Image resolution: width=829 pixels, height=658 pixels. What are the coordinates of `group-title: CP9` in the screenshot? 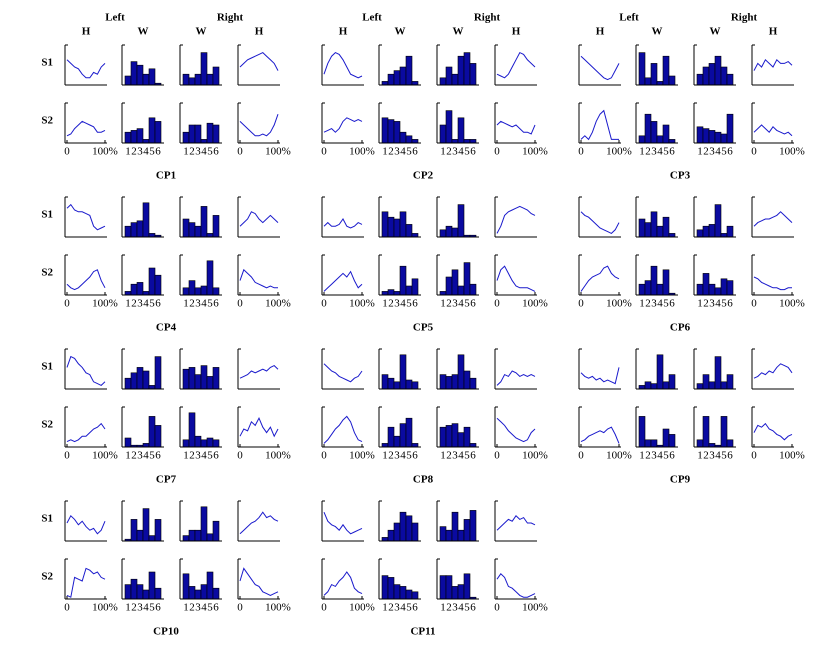 It's located at (680, 480).